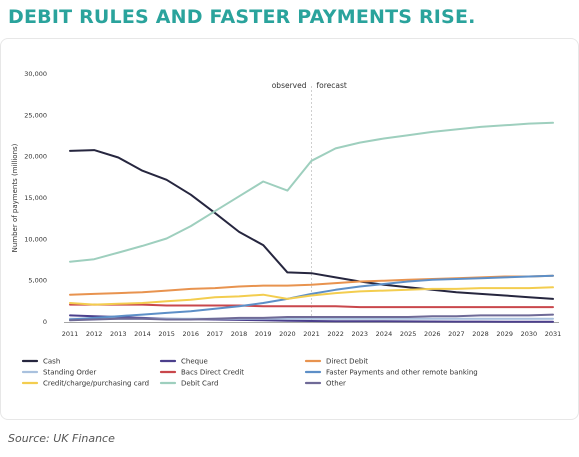 This screenshot has width=579, height=457. Describe the element at coordinates (94, 334) in the screenshot. I see `x-tick-label: 2012` at that location.